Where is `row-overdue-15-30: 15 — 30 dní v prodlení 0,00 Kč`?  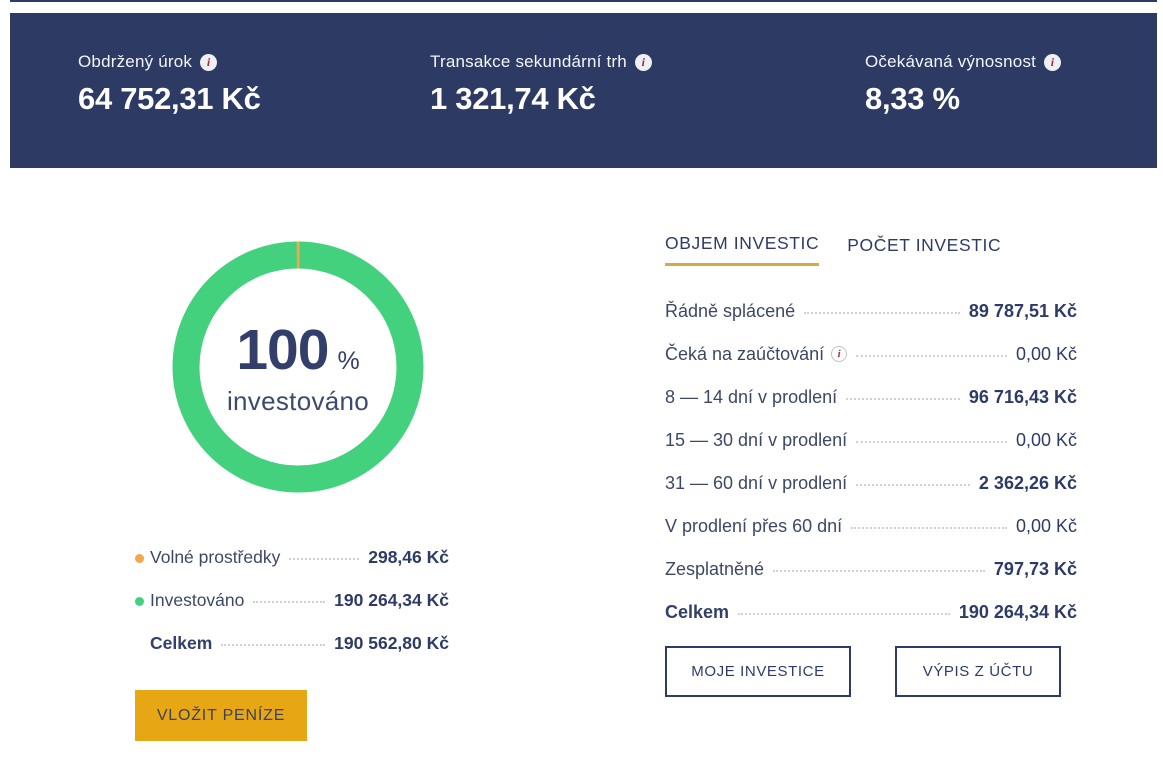
row-overdue-15-30: 15 — 30 dní v prodlení 0,00 Kč is located at coordinates (871, 440).